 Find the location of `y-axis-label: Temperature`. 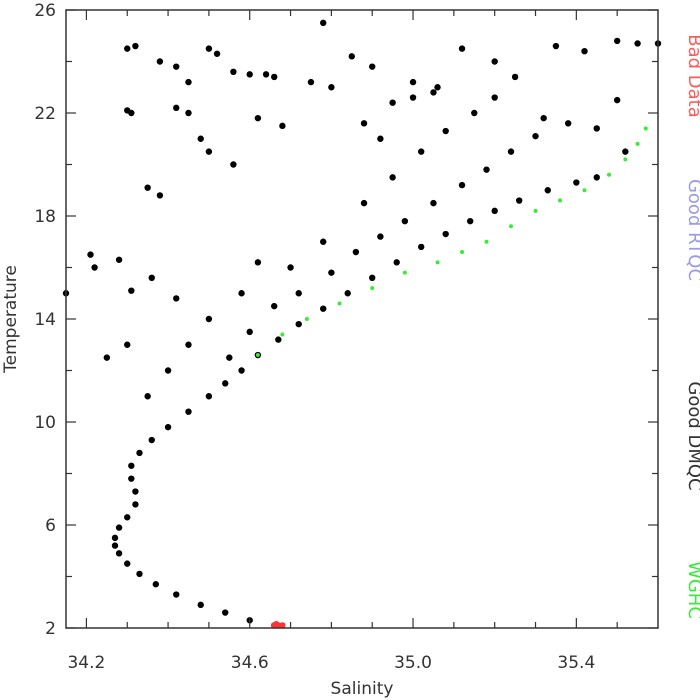

y-axis-label: Temperature is located at coordinates (11, 319).